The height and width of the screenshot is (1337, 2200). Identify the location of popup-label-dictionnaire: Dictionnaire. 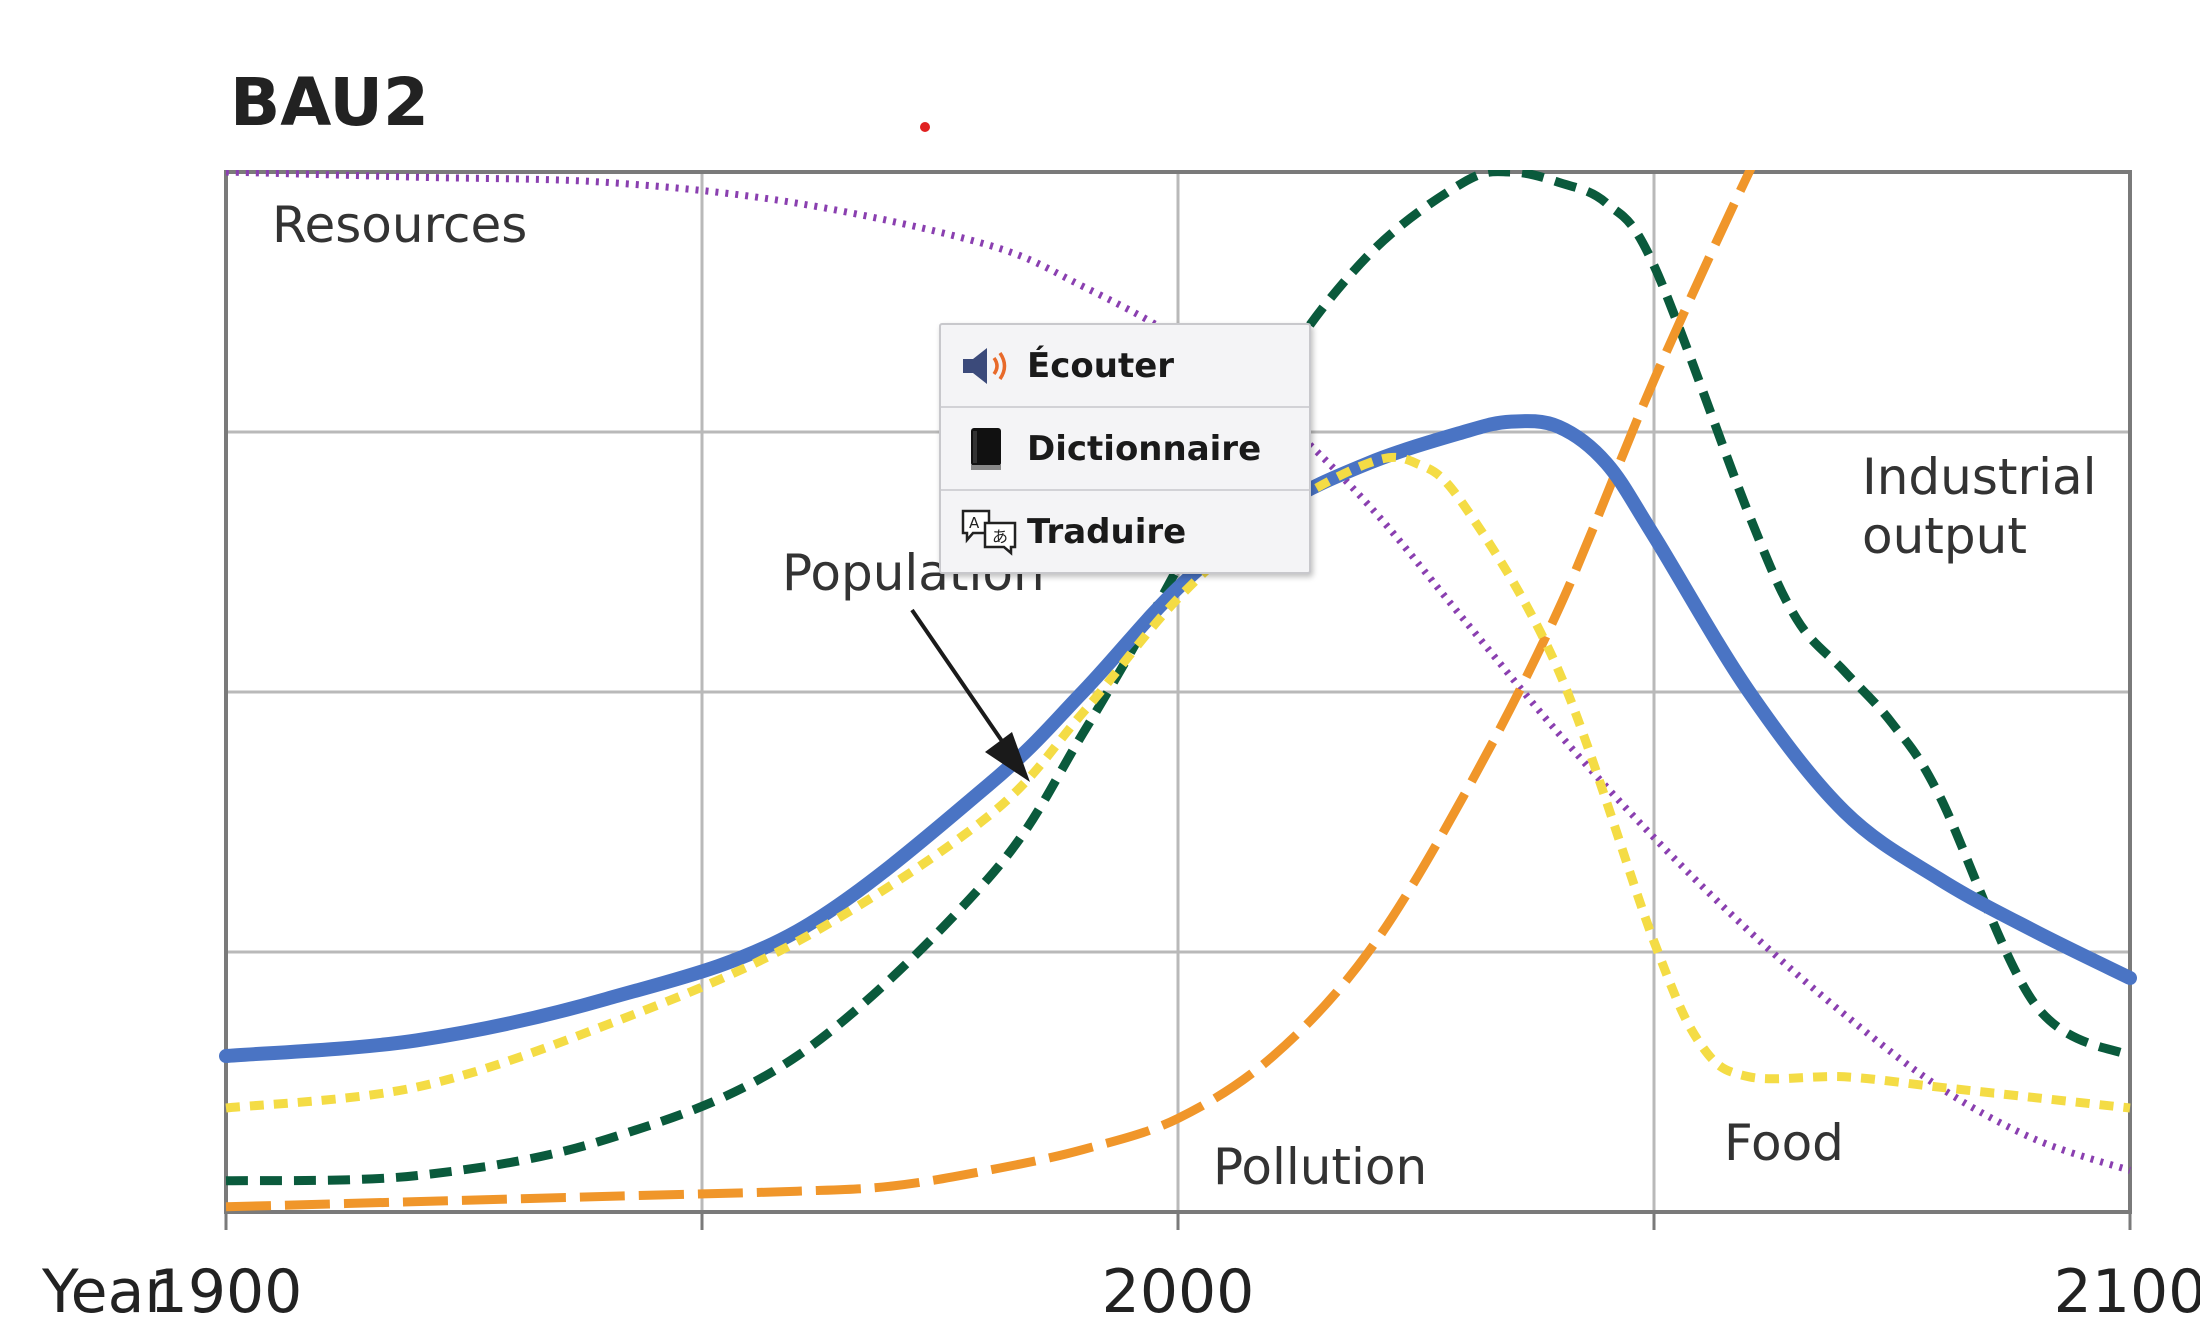
(1144, 448).